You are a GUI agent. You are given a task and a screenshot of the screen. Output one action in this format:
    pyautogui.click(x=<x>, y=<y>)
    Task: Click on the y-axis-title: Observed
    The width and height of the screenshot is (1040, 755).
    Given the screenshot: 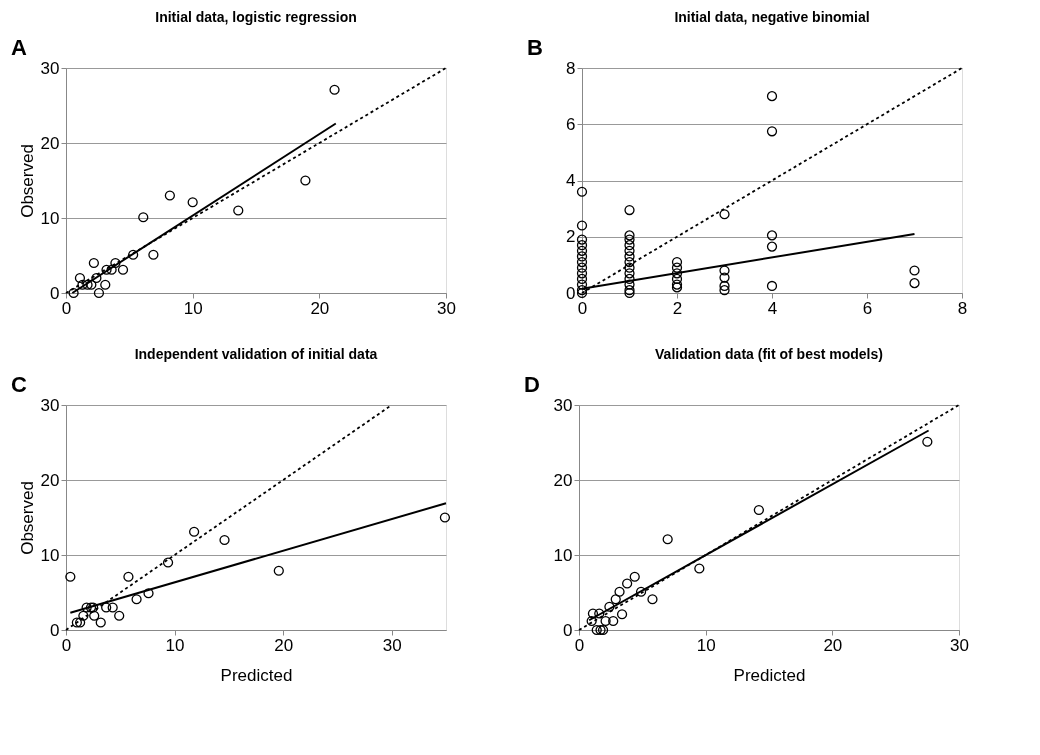 What is the action you would take?
    pyautogui.click(x=27, y=518)
    